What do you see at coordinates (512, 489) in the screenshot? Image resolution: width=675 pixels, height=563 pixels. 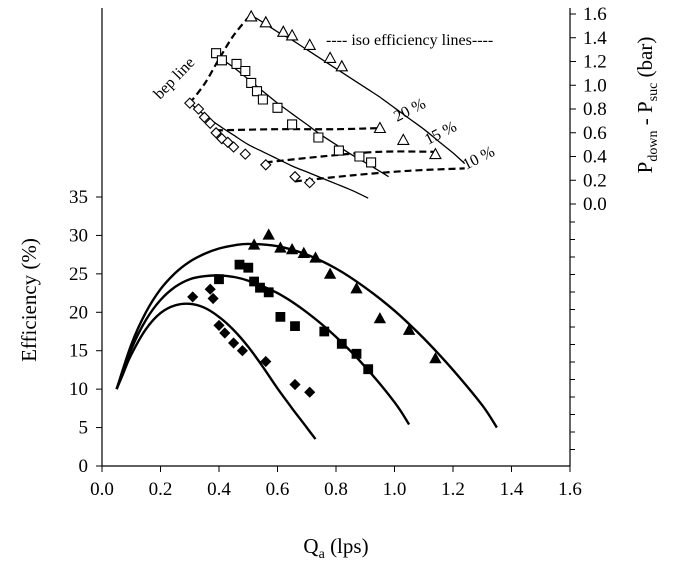 I see `x-tick-label: 1.4` at bounding box center [512, 489].